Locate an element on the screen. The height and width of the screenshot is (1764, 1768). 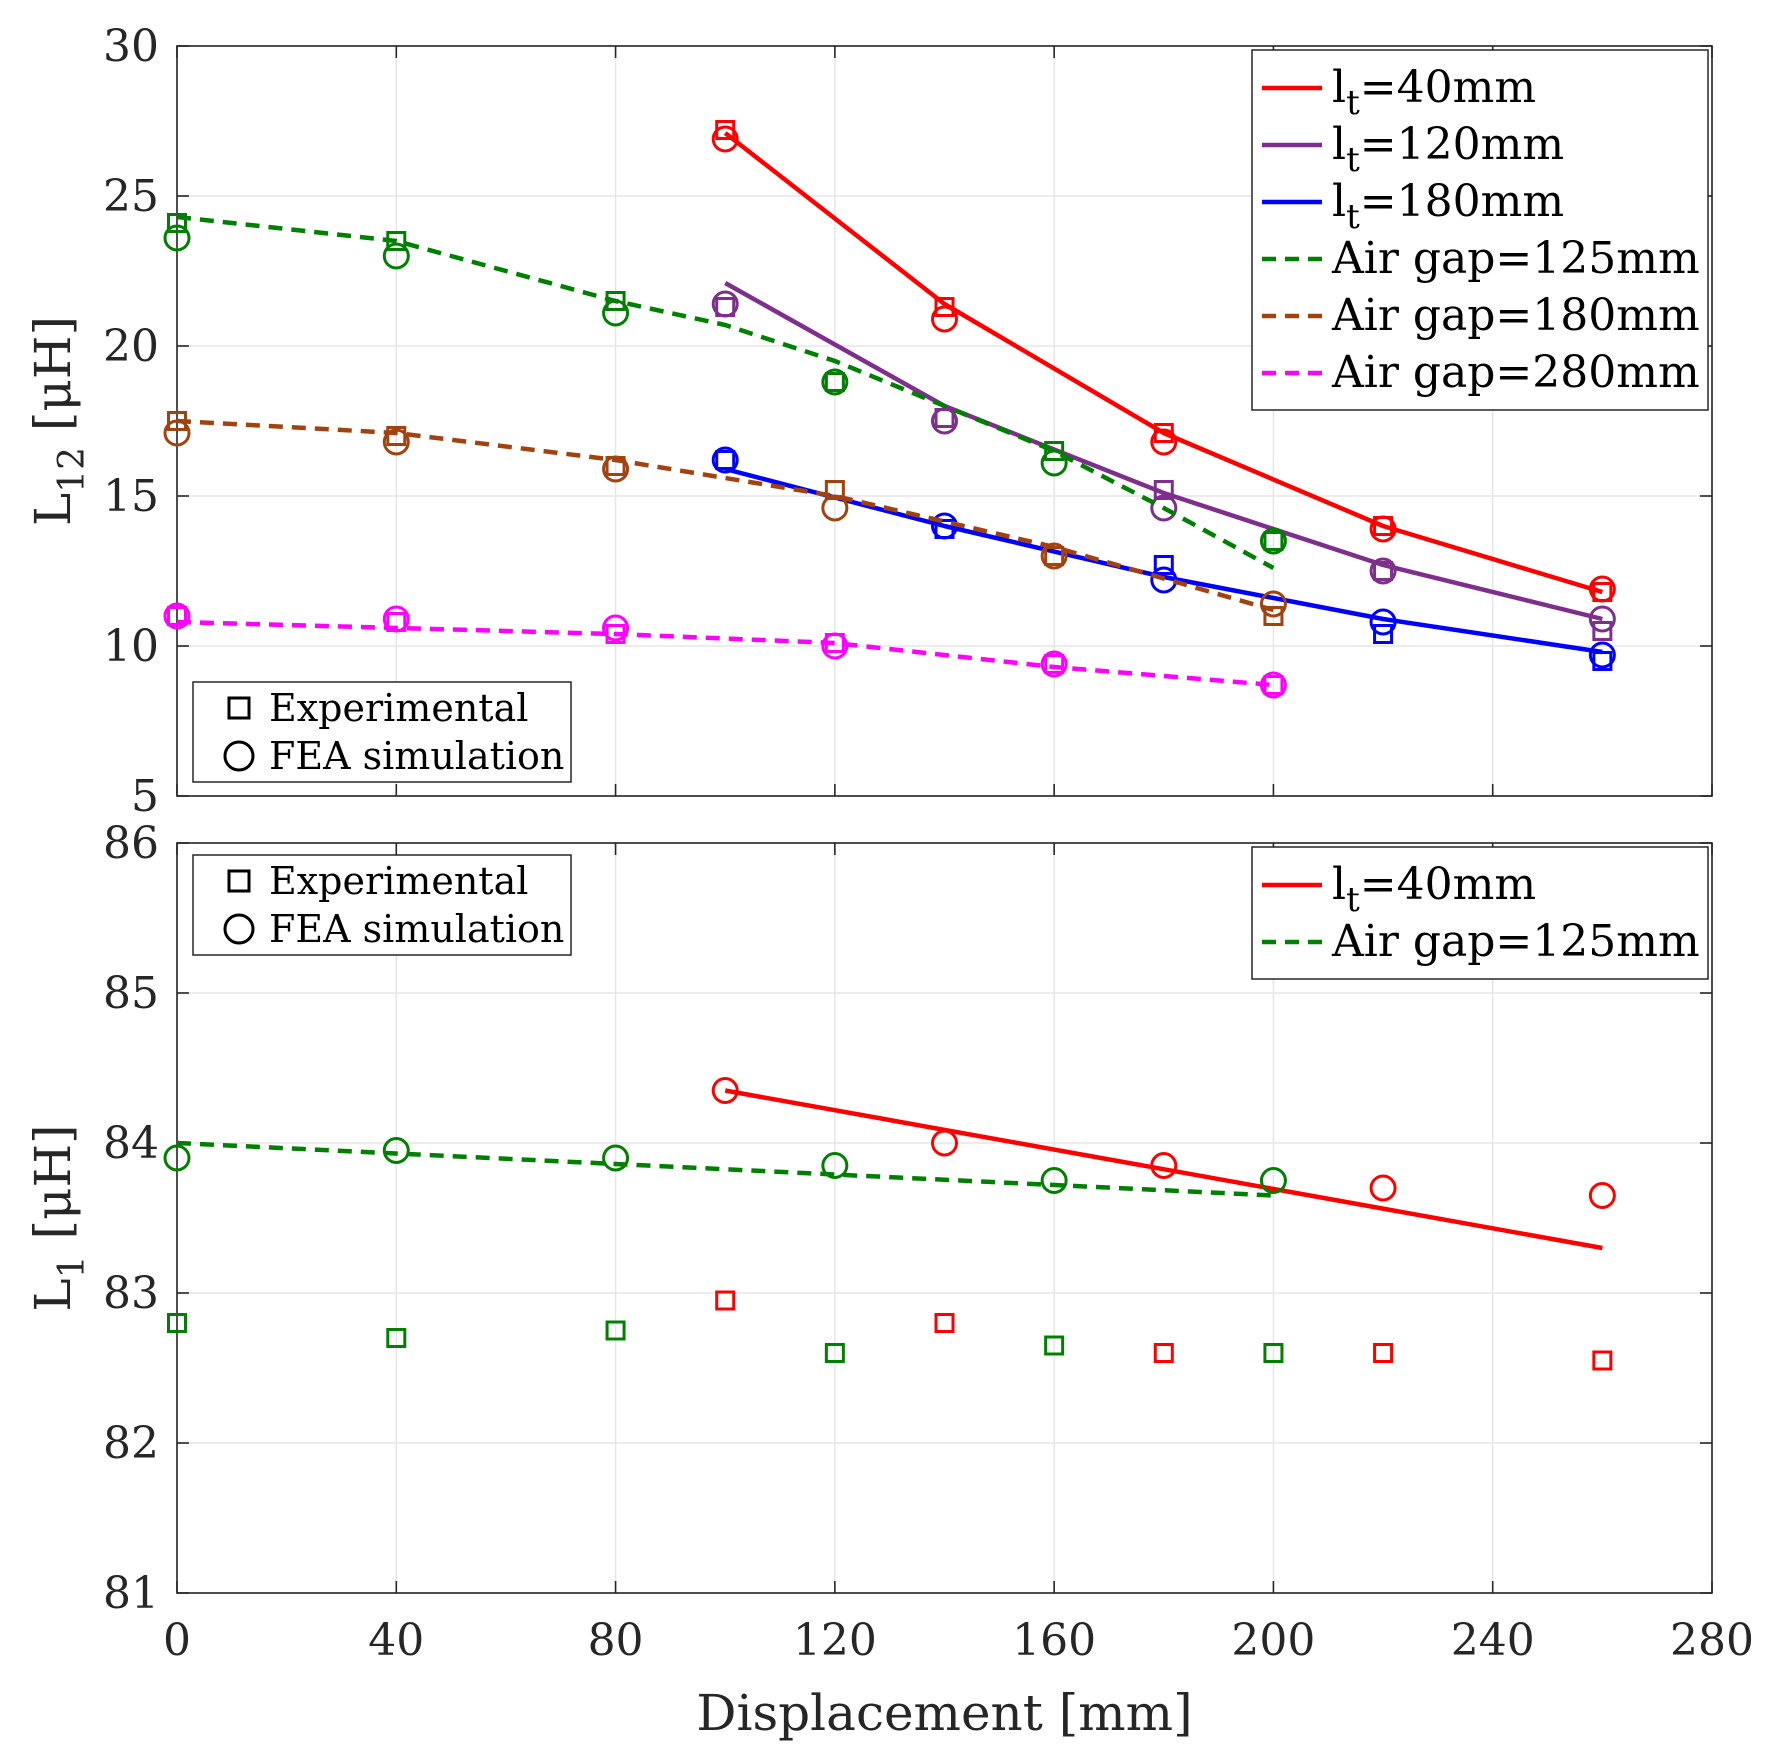
legend-label-rest: =180mm is located at coordinates (1462, 201).